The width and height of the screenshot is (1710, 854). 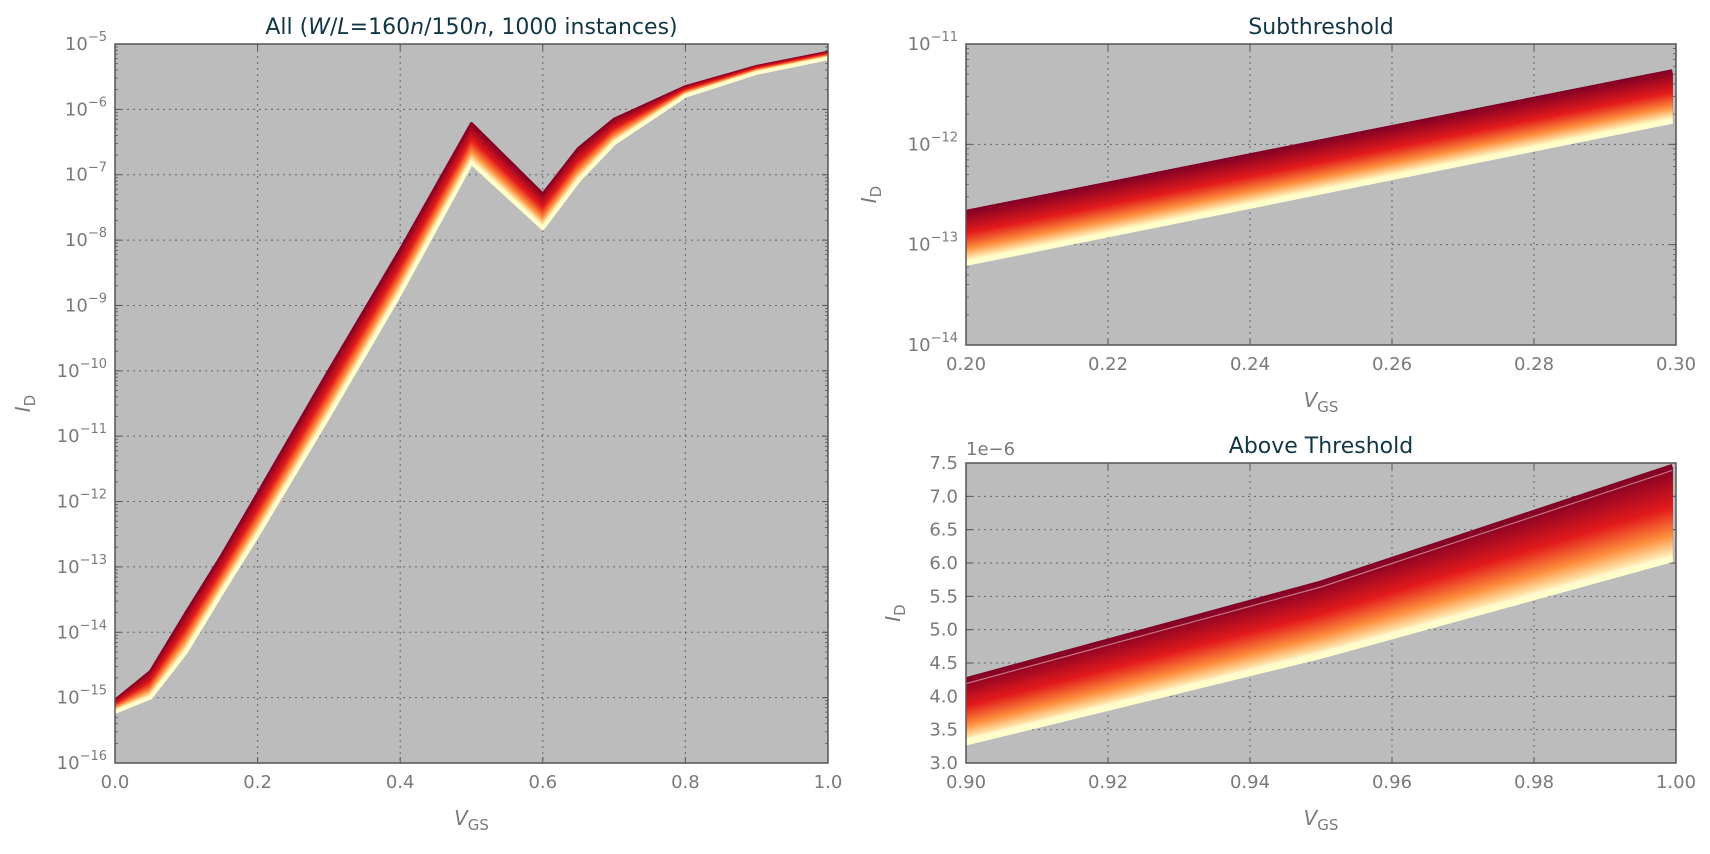 I want to click on x-tick-label: 0.6, so click(x=542, y=782).